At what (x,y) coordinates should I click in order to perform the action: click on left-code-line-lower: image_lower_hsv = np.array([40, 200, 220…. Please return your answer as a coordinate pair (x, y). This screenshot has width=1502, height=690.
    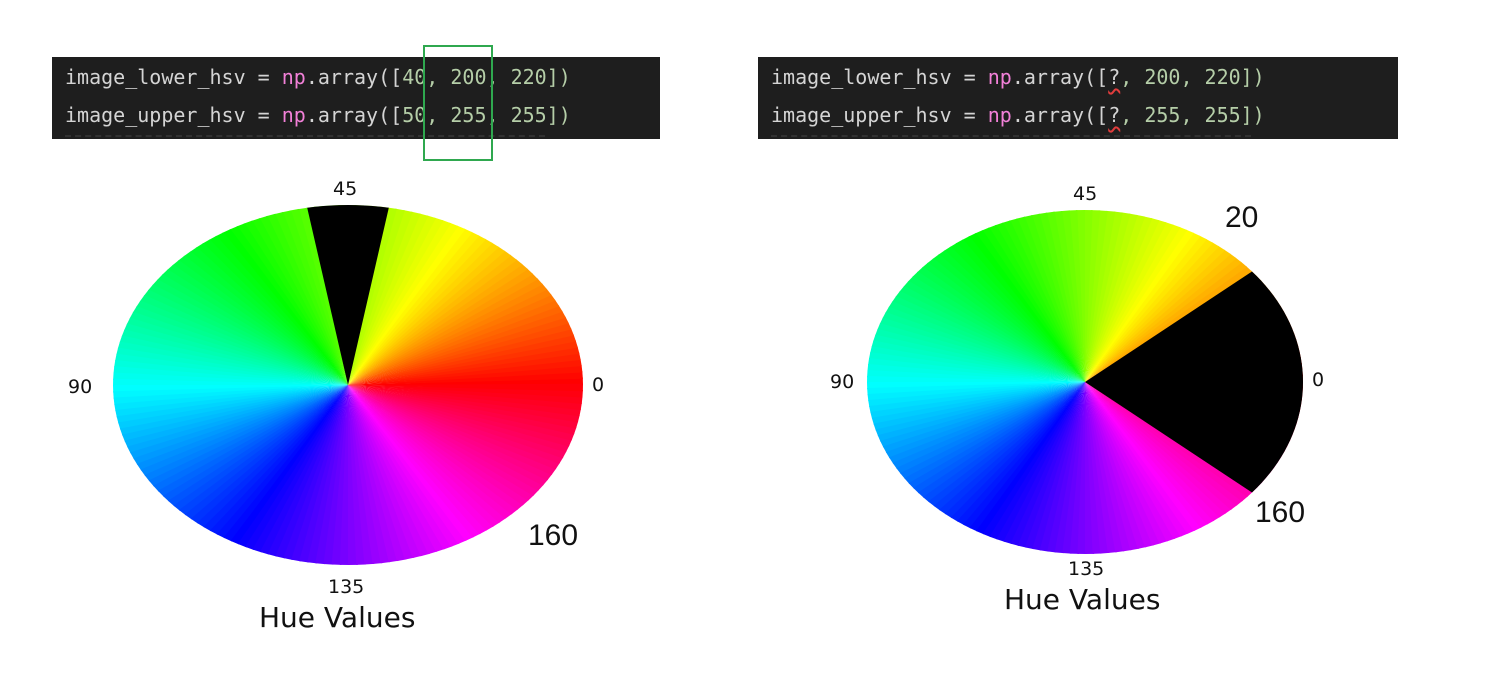
    Looking at the image, I should click on (318, 77).